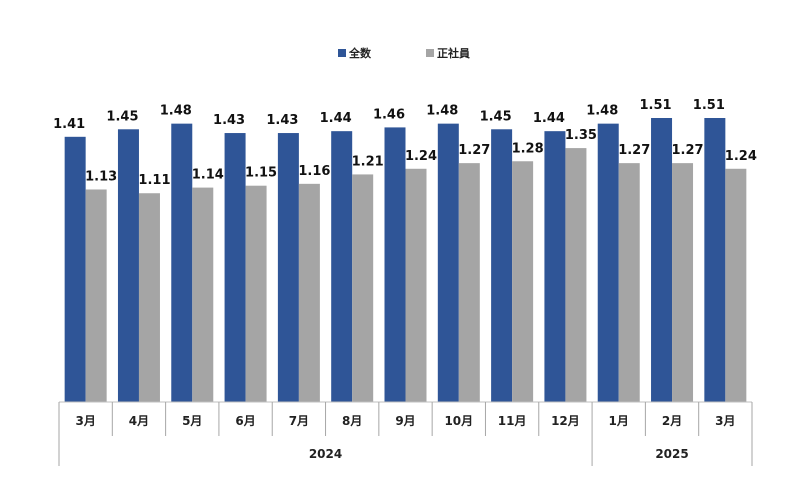  Describe the element at coordinates (709, 105) in the screenshot. I see `value-label-total-12: 1.51` at that location.